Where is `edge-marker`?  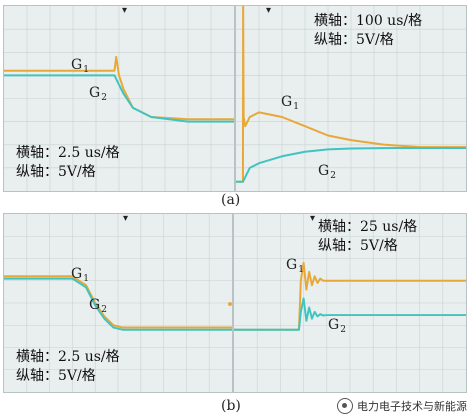
edge-marker is located at coordinates (230, 304).